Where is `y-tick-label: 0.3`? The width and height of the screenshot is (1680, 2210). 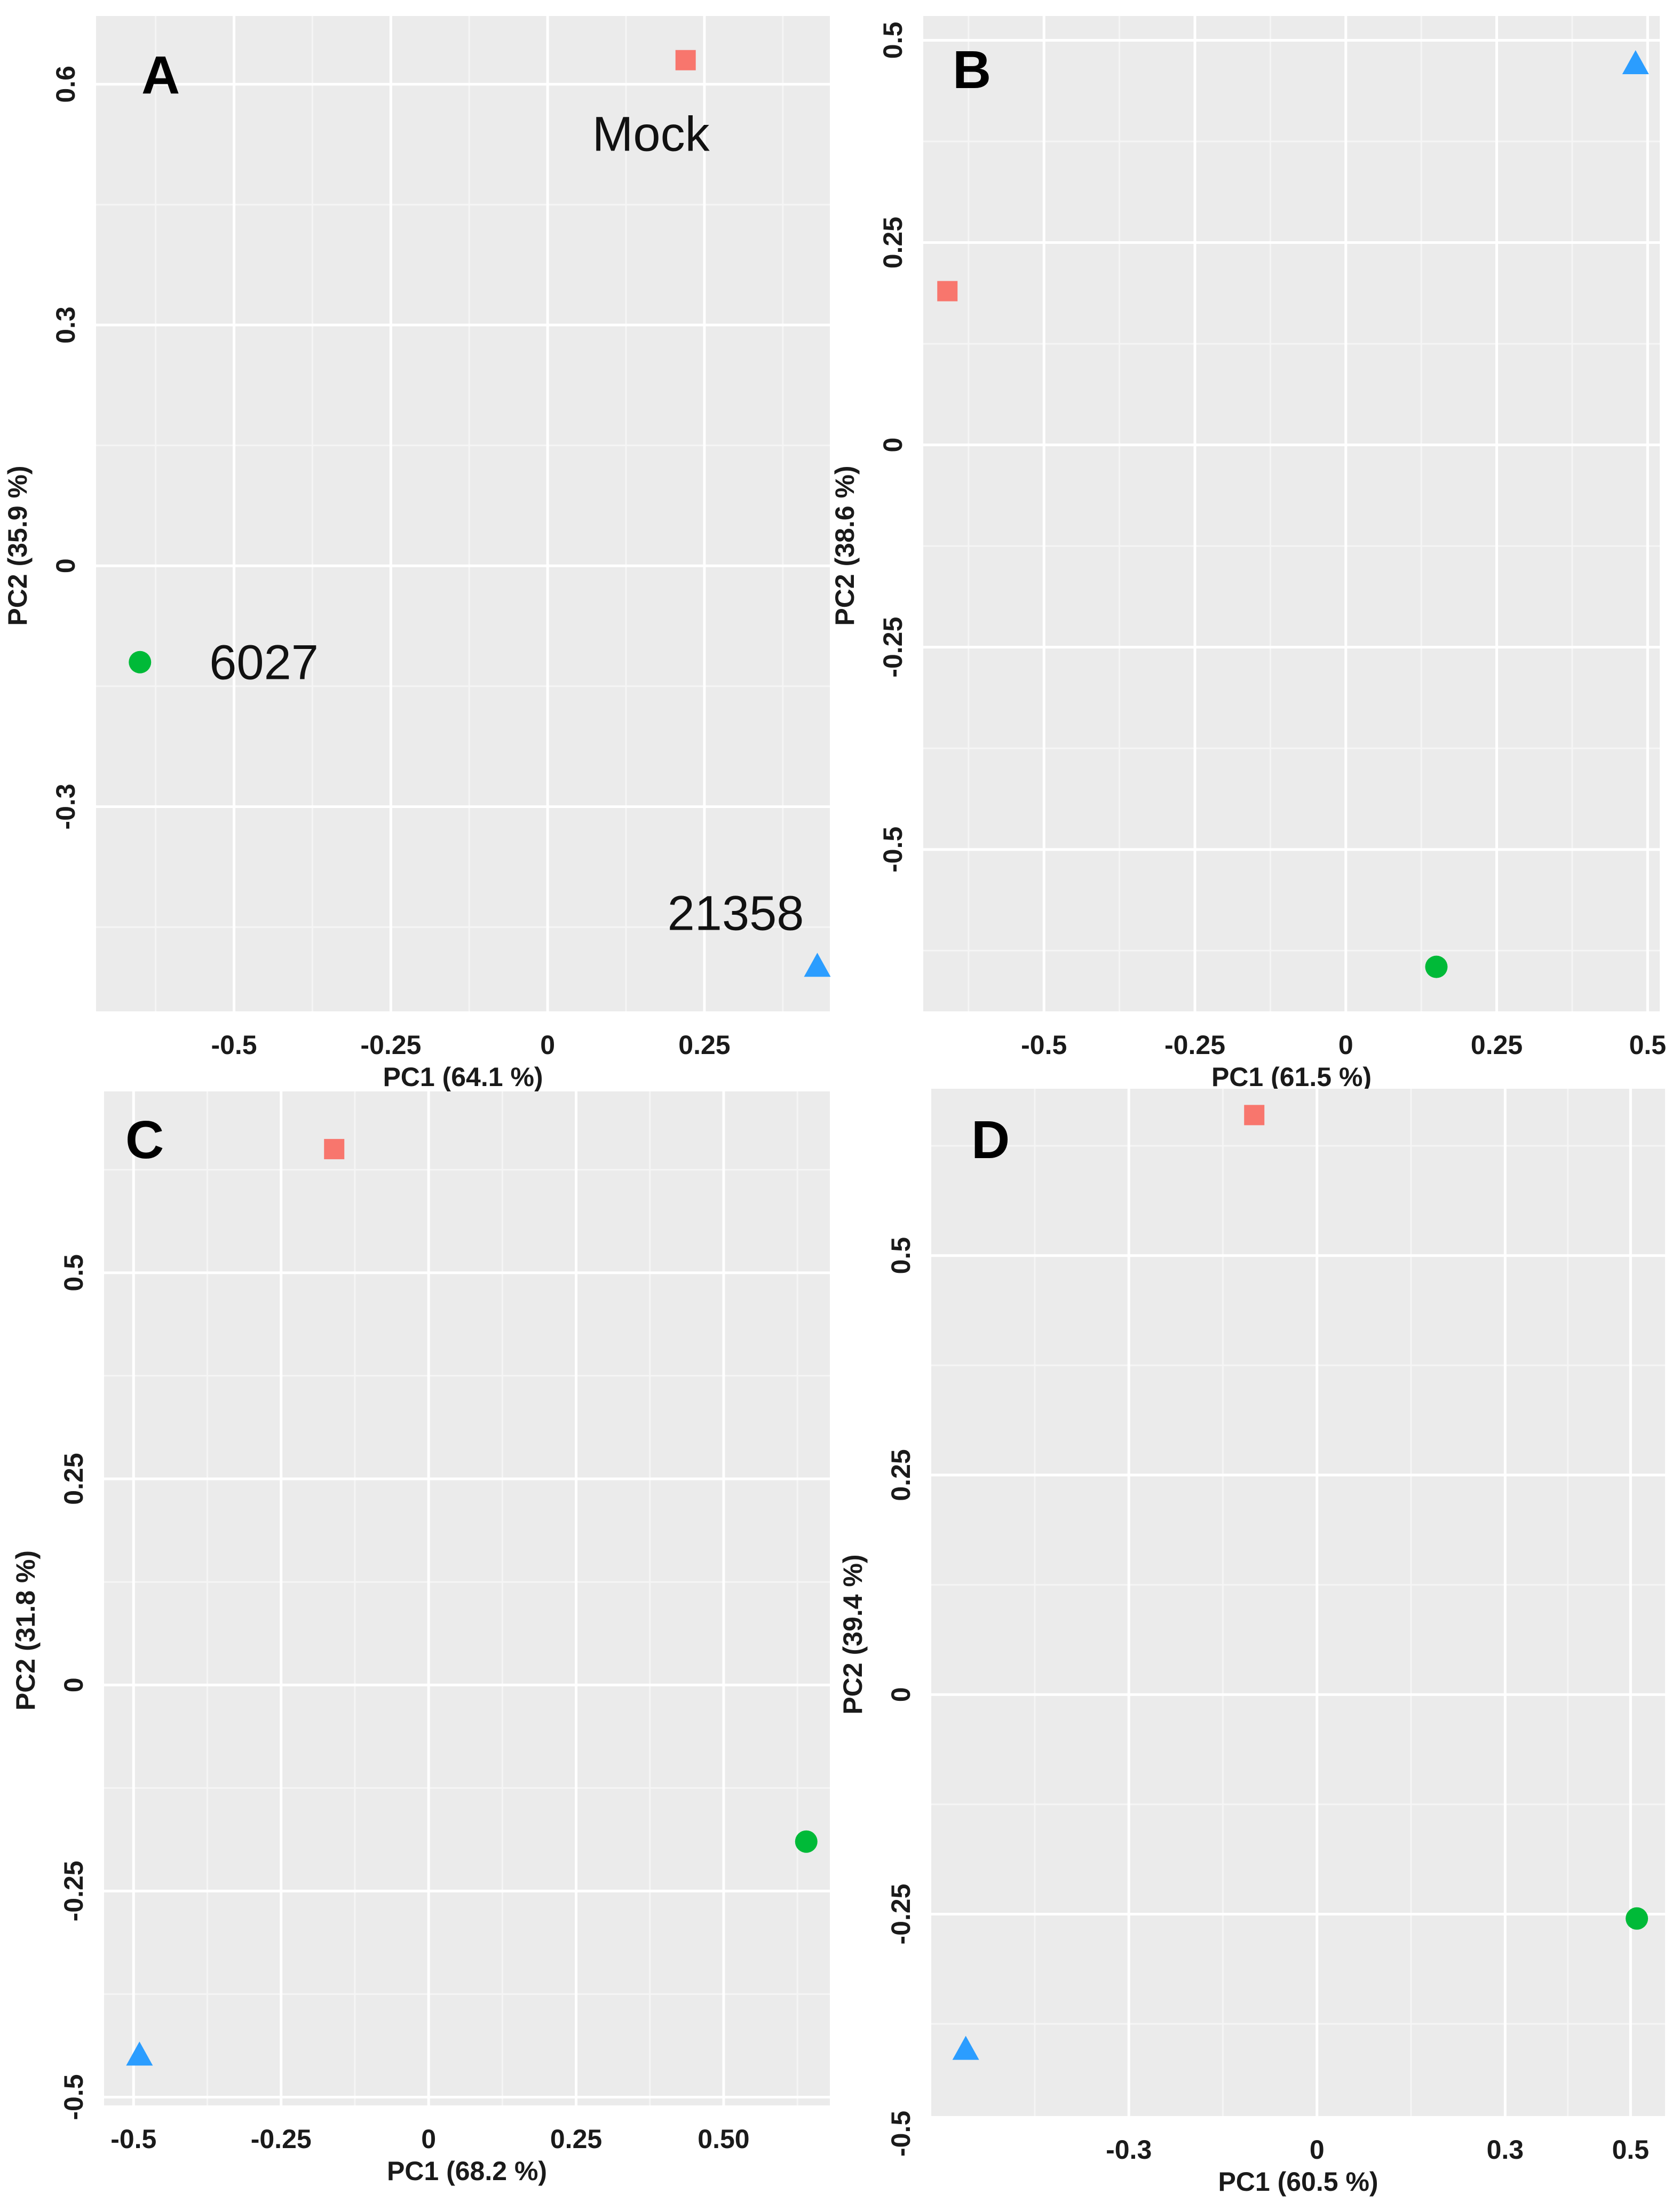 y-tick-label: 0.3 is located at coordinates (66, 325).